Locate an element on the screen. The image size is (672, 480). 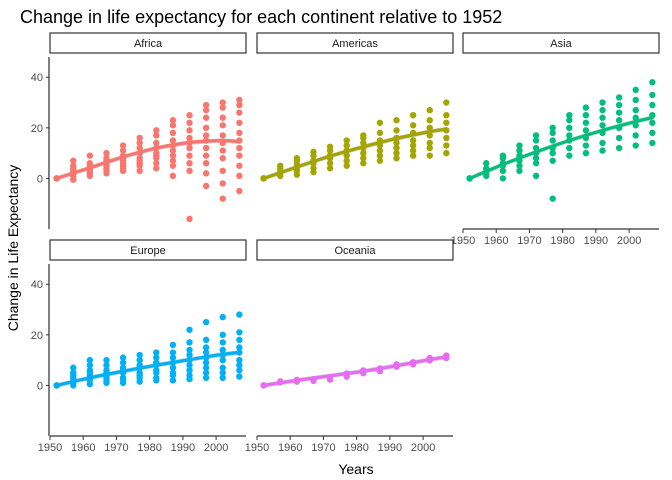
facet-label-africa: Africa is located at coordinates (148, 44).